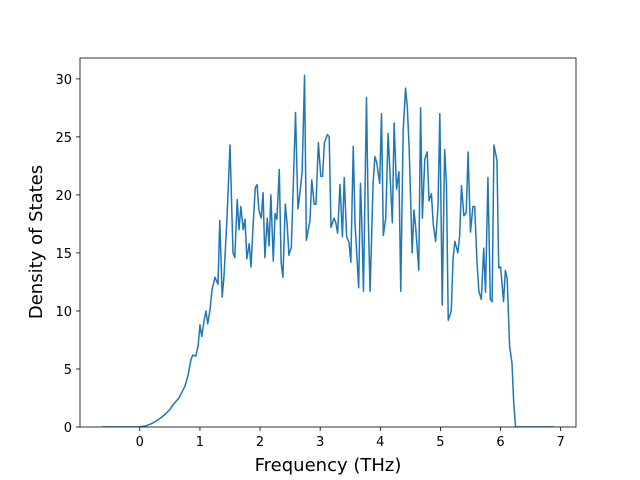 The width and height of the screenshot is (640, 480). What do you see at coordinates (63, 254) in the screenshot?
I see `y-tick-label: 15` at bounding box center [63, 254].